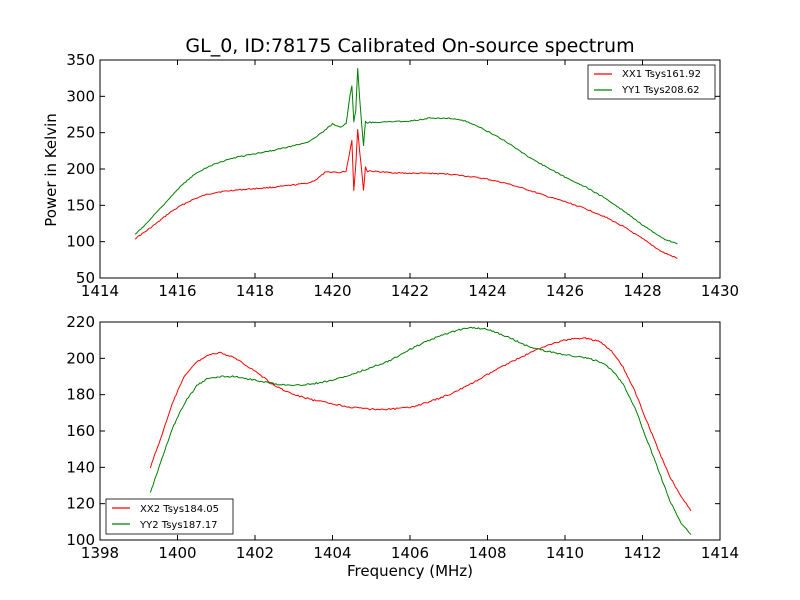  Describe the element at coordinates (177, 291) in the screenshot. I see `top-x-tick-label: 1416` at that location.